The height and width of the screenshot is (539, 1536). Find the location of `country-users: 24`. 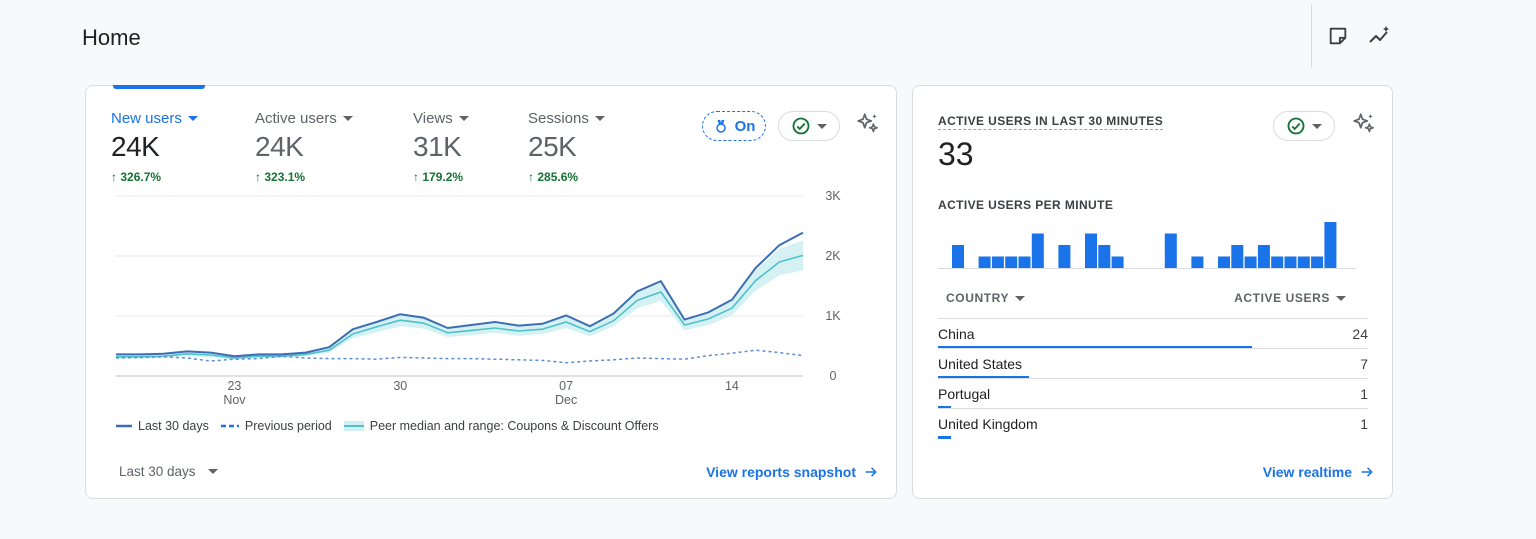

country-users: 24 is located at coordinates (1360, 334).